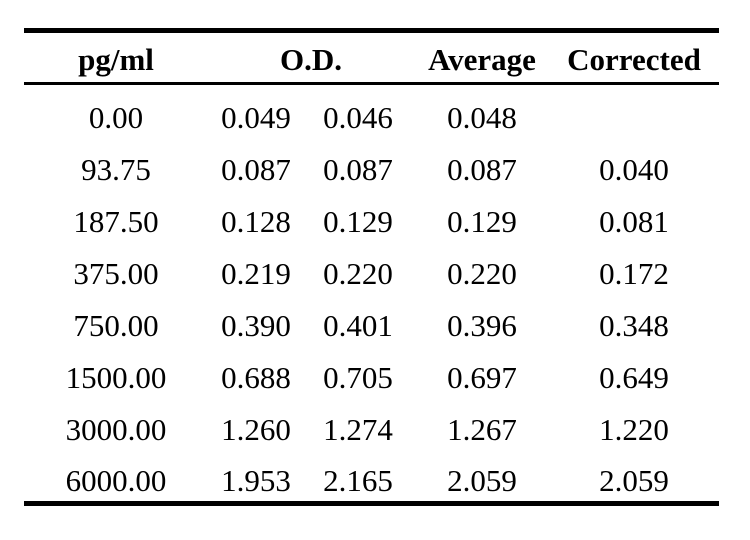 This screenshot has width=750, height=540. Describe the element at coordinates (358, 117) in the screenshot. I see `od-reading-2-cell: 0.046` at that location.